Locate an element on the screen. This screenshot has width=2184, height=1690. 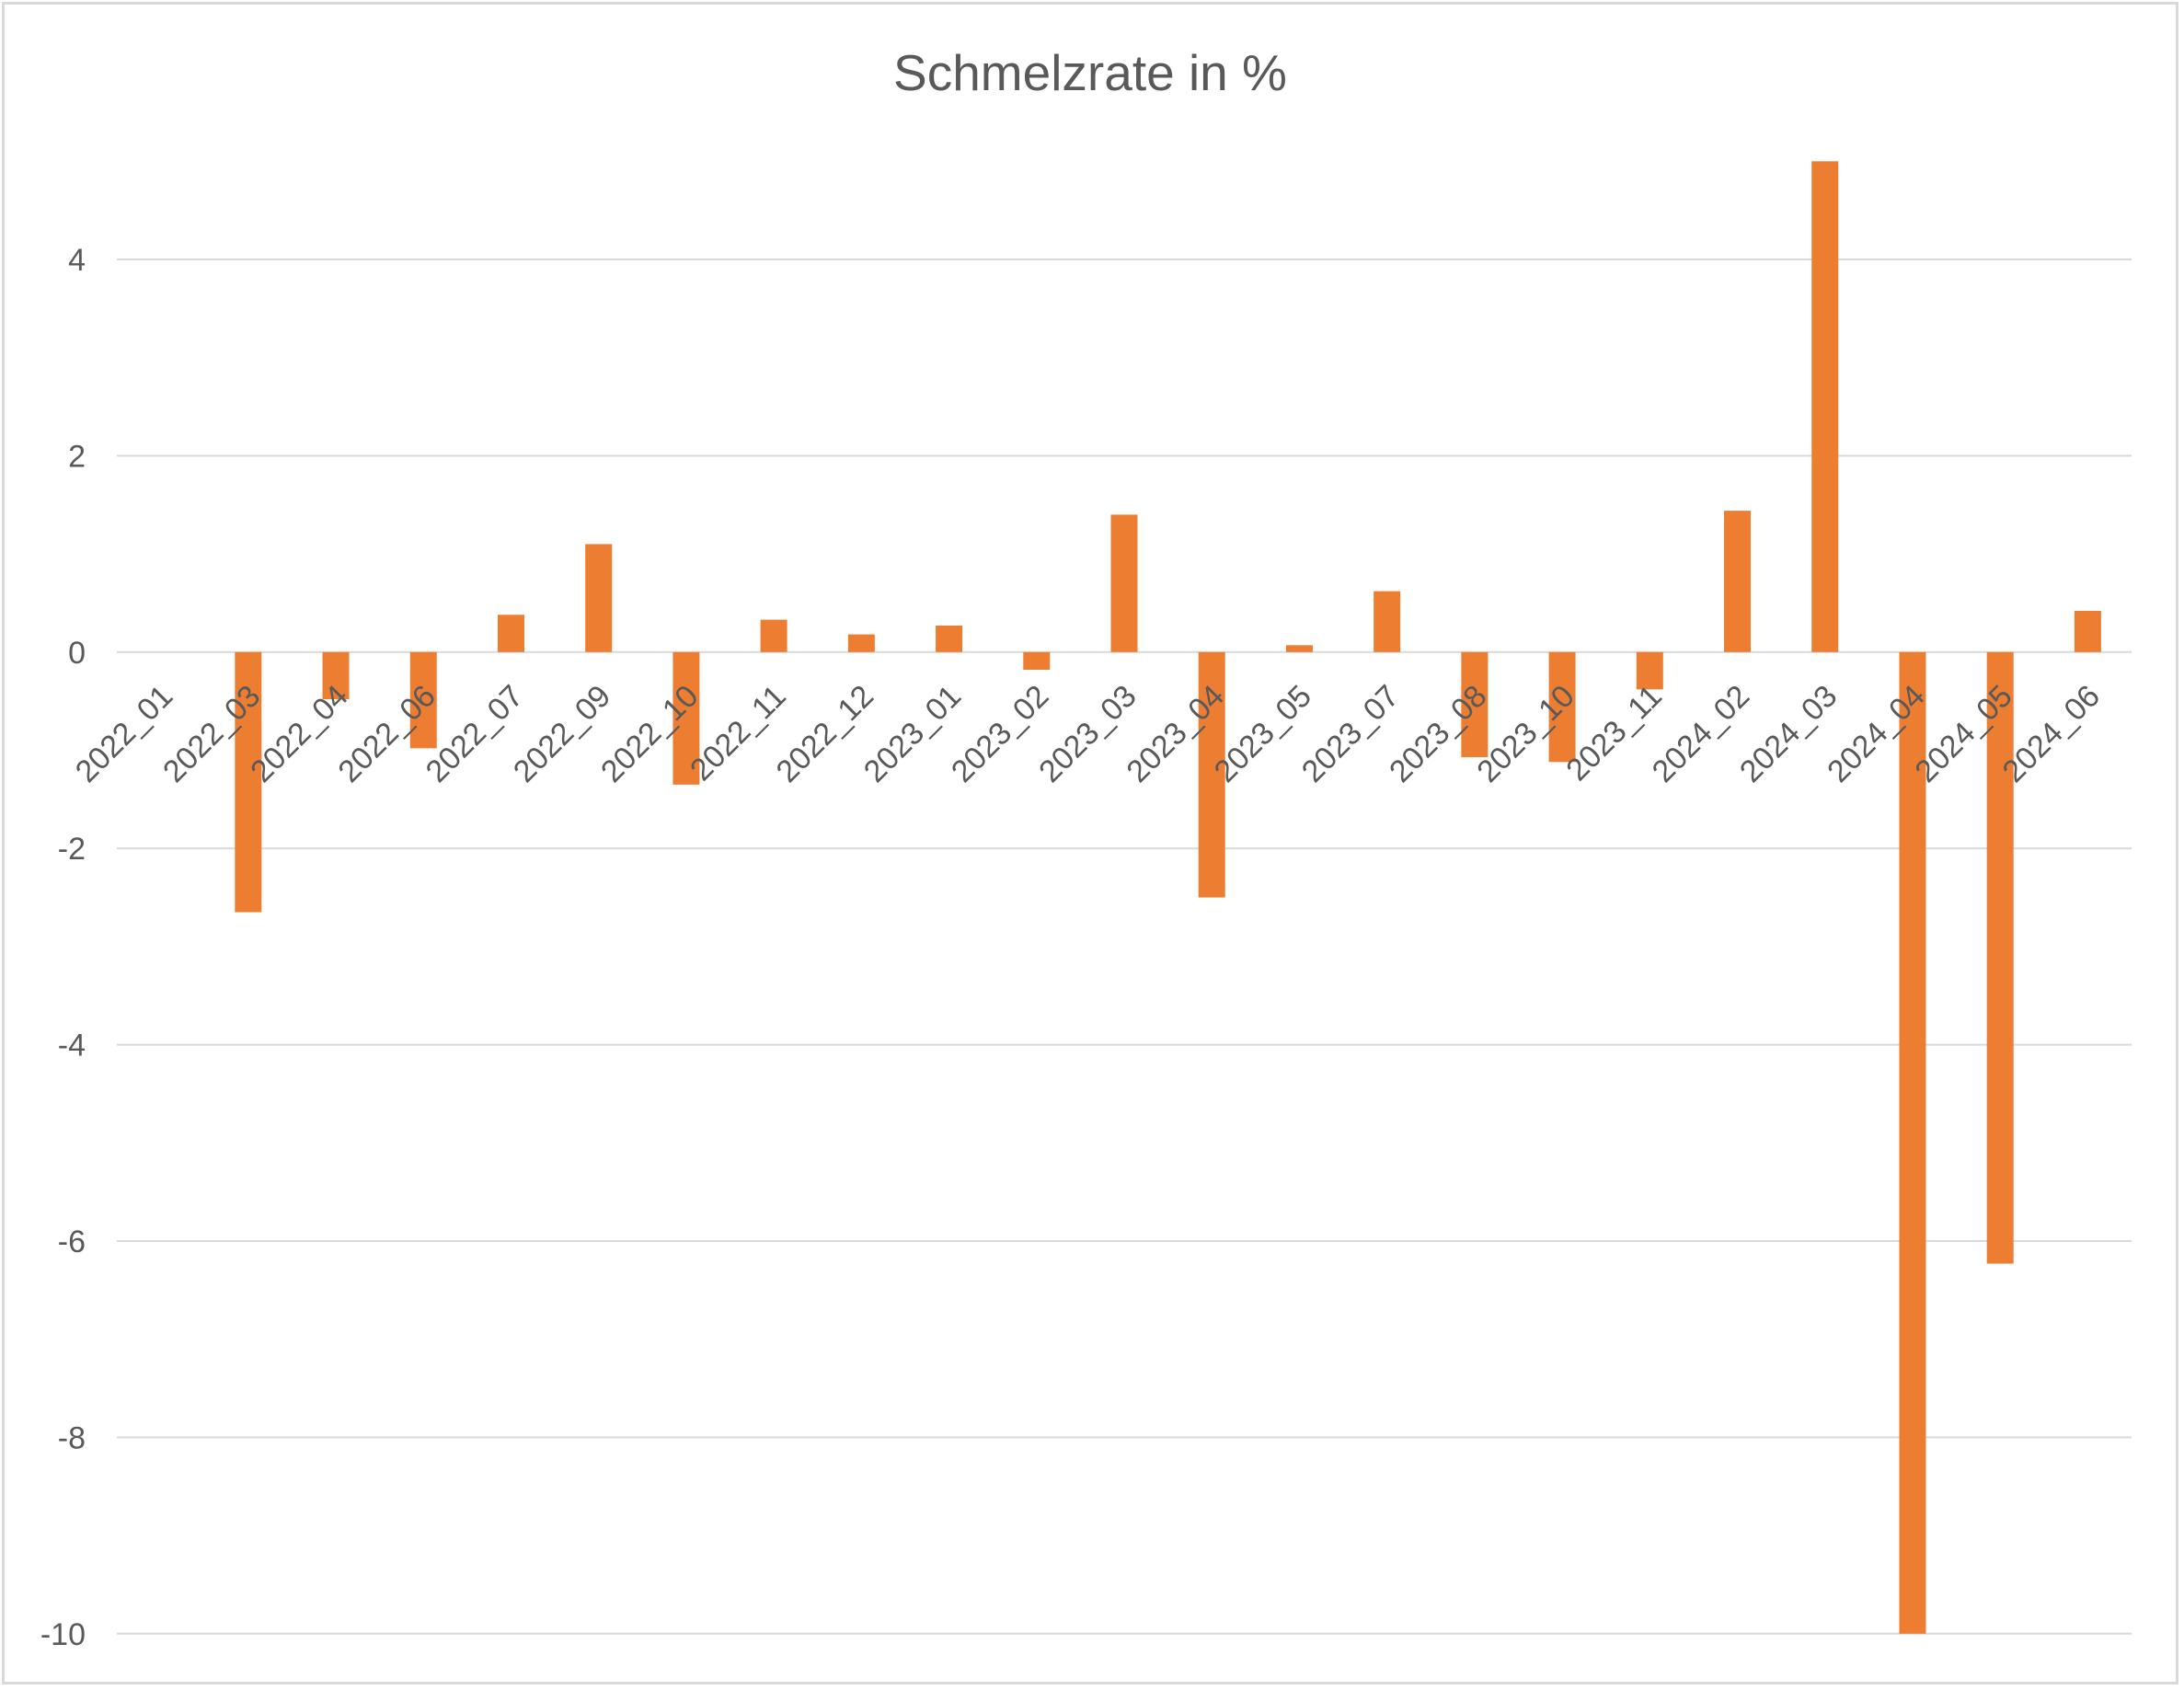
y-tick-label: 2 is located at coordinates (77, 456).